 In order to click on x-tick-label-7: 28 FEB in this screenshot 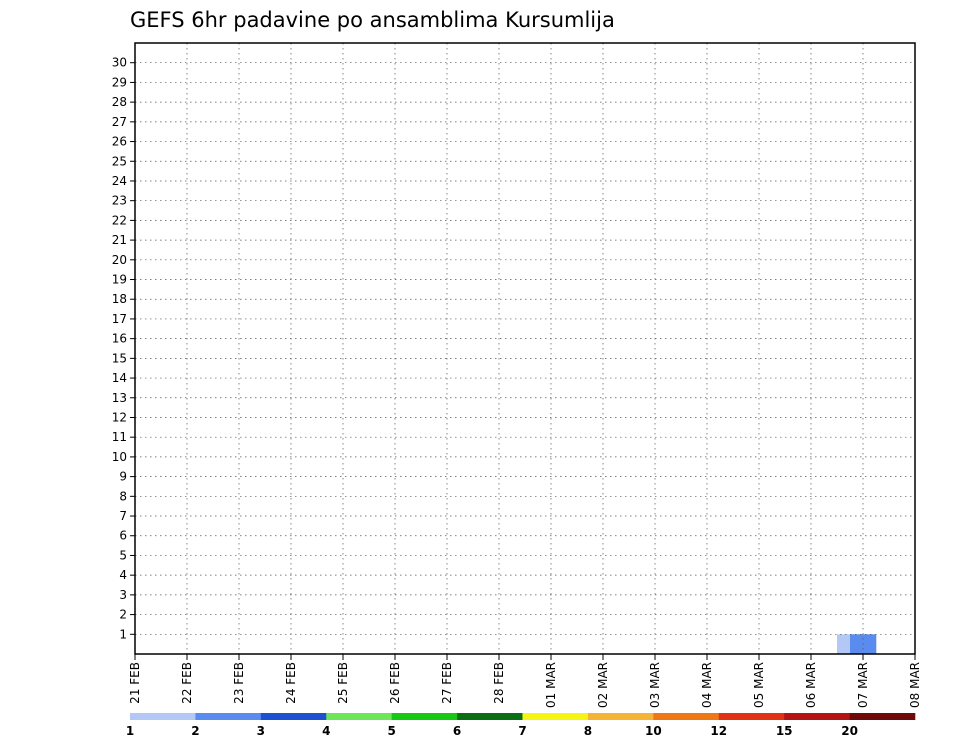, I will do `click(499, 683)`.